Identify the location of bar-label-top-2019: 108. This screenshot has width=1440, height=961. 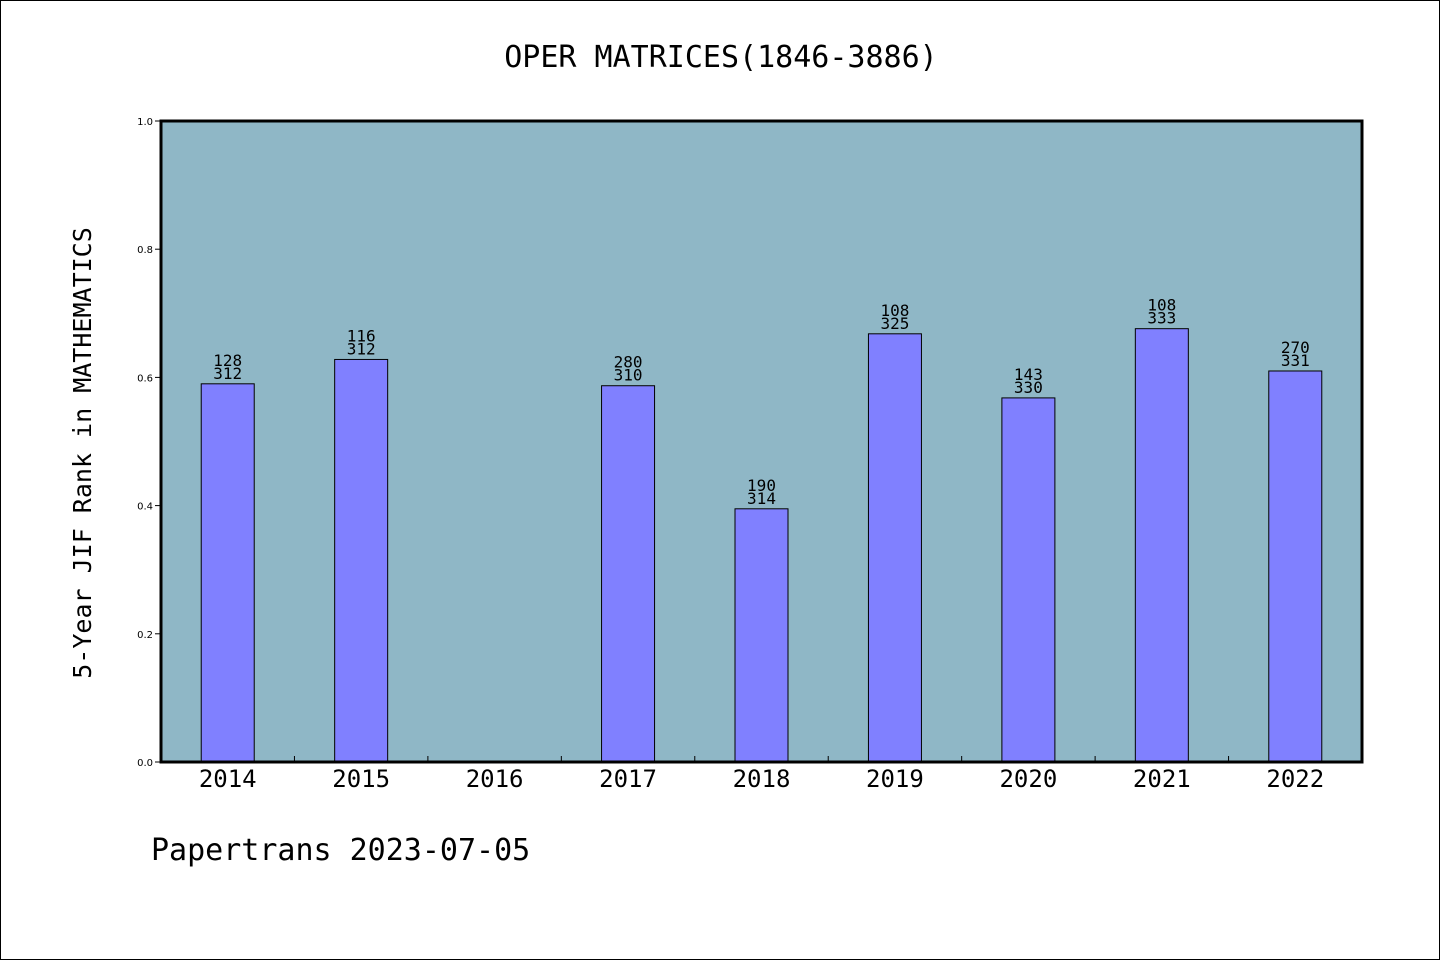
(894, 310).